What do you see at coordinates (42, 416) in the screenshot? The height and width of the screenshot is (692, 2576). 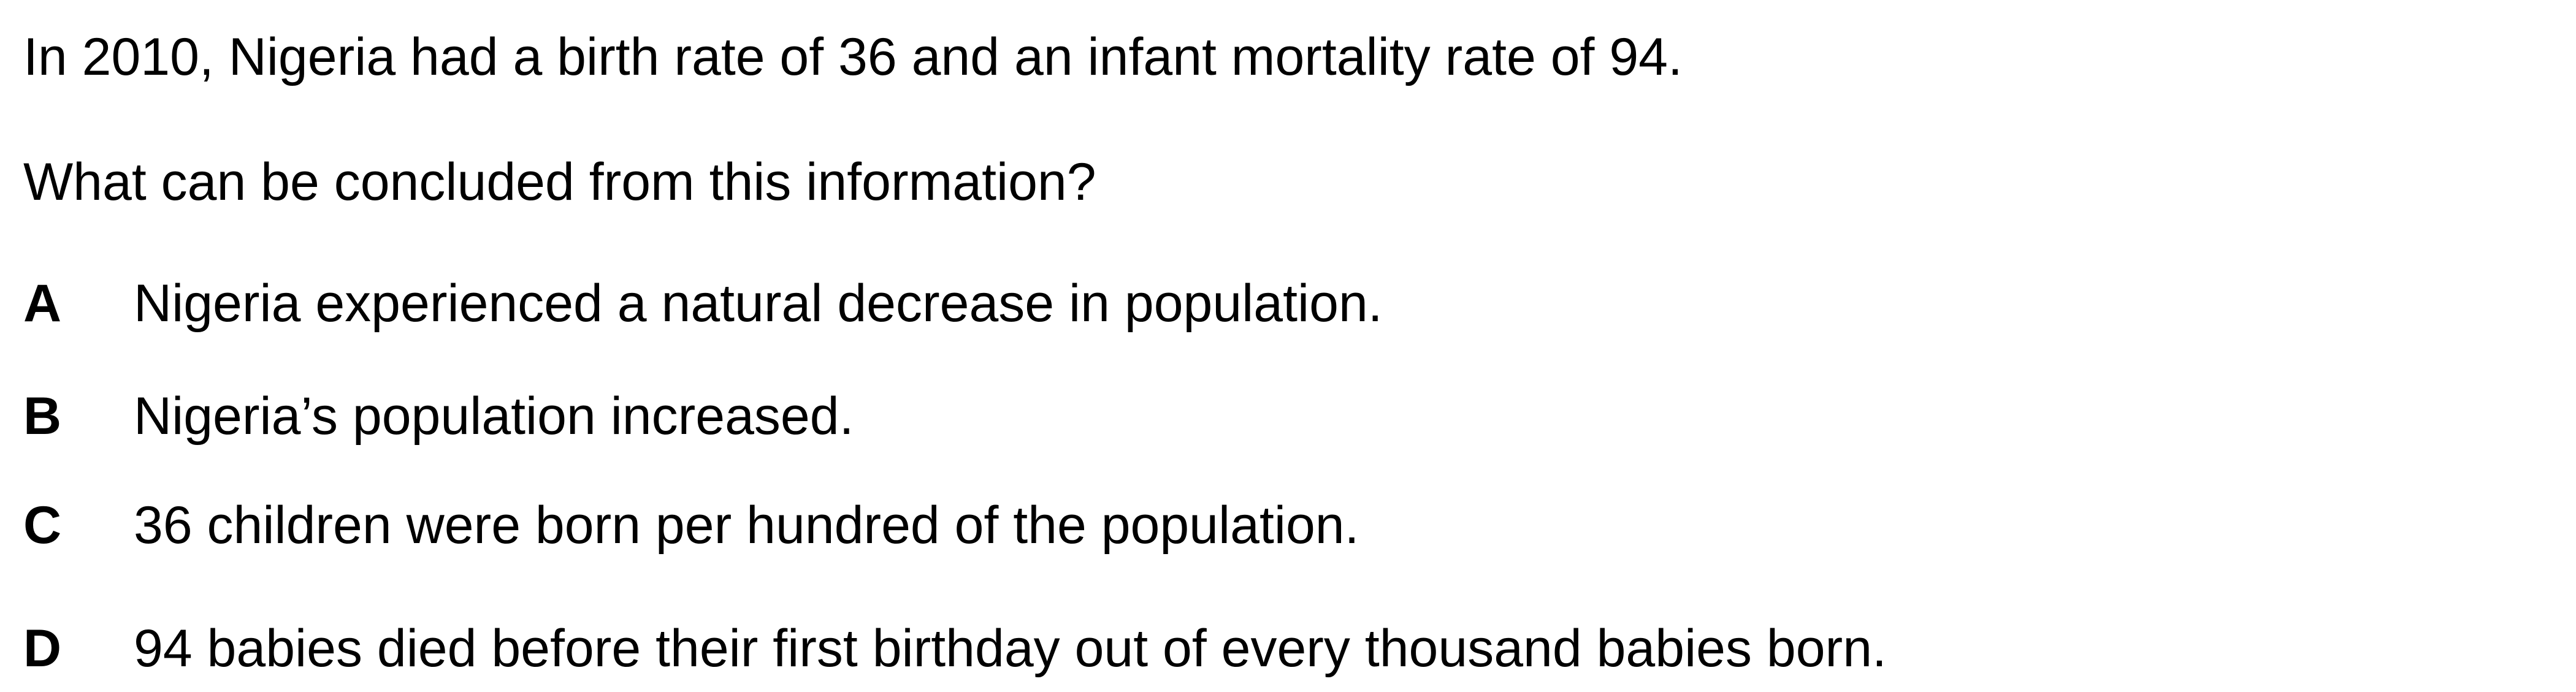 I see `option-letter: B` at bounding box center [42, 416].